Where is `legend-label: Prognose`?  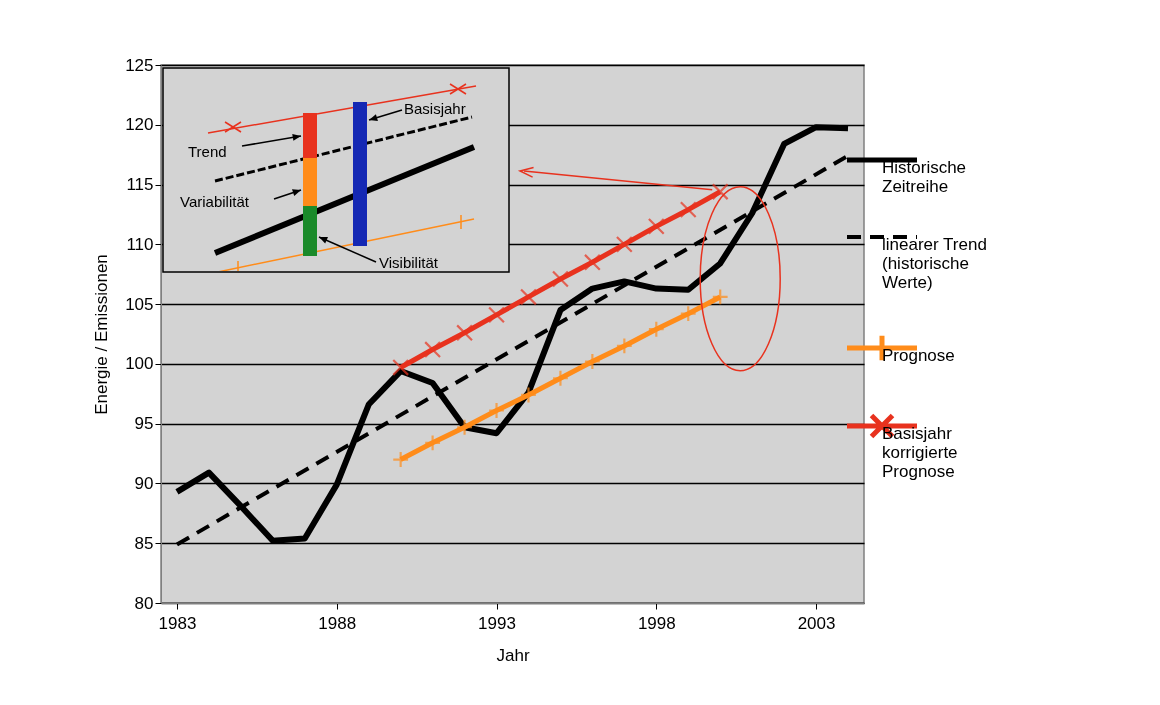
legend-label: Prognose is located at coordinates (918, 355).